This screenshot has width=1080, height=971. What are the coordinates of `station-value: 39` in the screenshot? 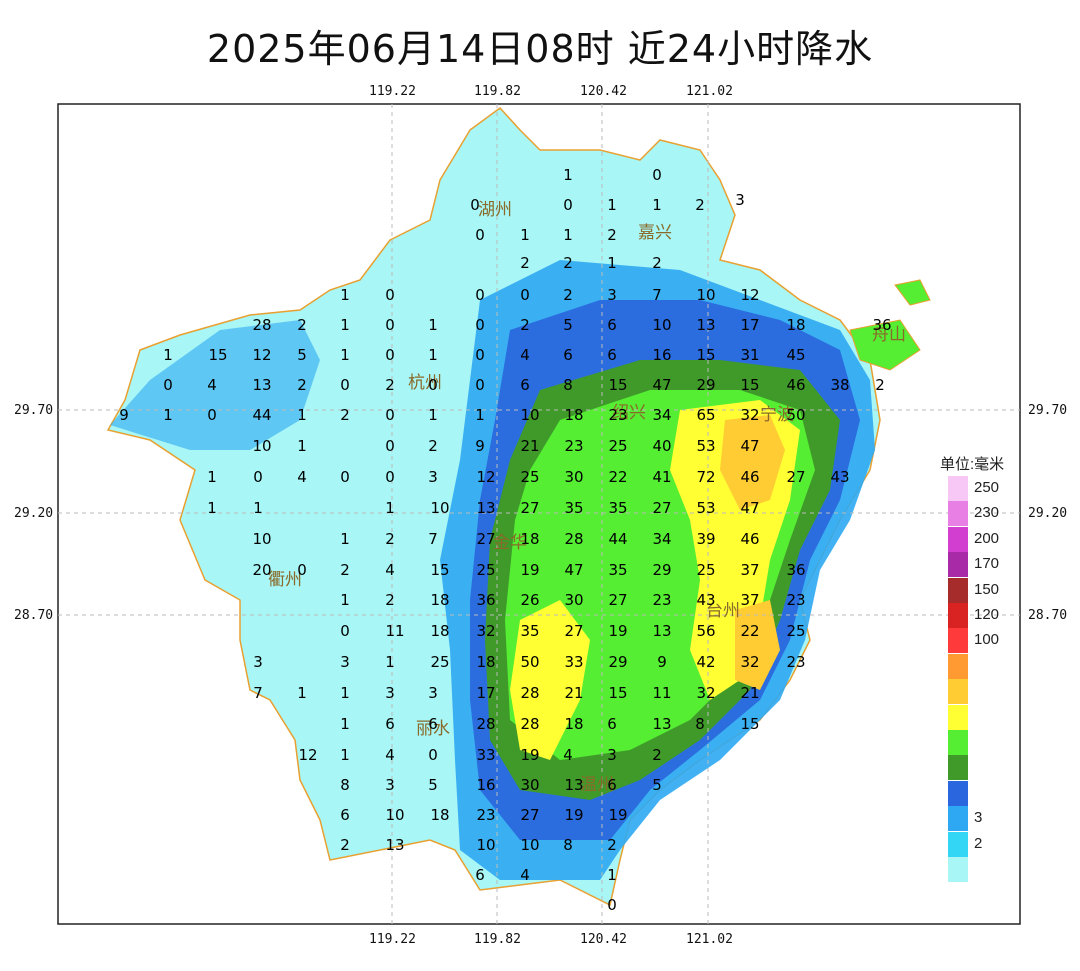 It's located at (705, 539).